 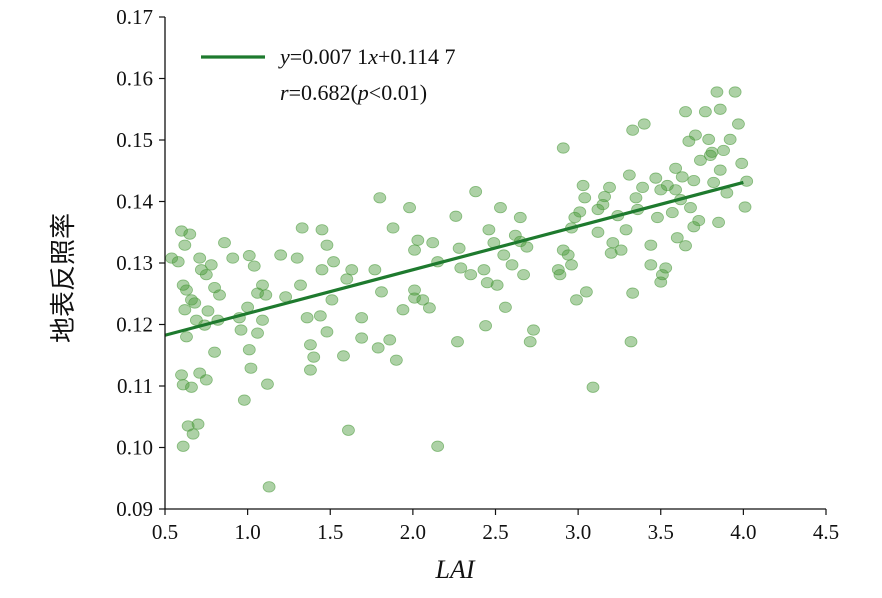 I want to click on y-tick-label: 0.09, so click(x=134, y=509).